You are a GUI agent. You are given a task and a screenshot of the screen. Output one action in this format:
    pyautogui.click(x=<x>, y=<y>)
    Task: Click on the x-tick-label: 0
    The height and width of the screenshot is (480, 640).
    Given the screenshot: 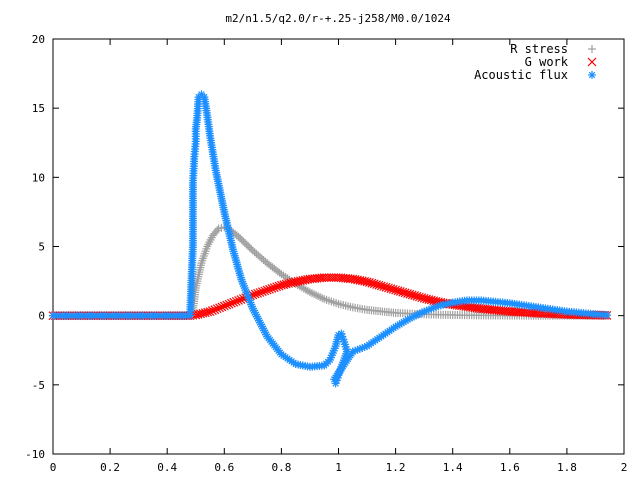 What is the action you would take?
    pyautogui.click(x=53, y=467)
    